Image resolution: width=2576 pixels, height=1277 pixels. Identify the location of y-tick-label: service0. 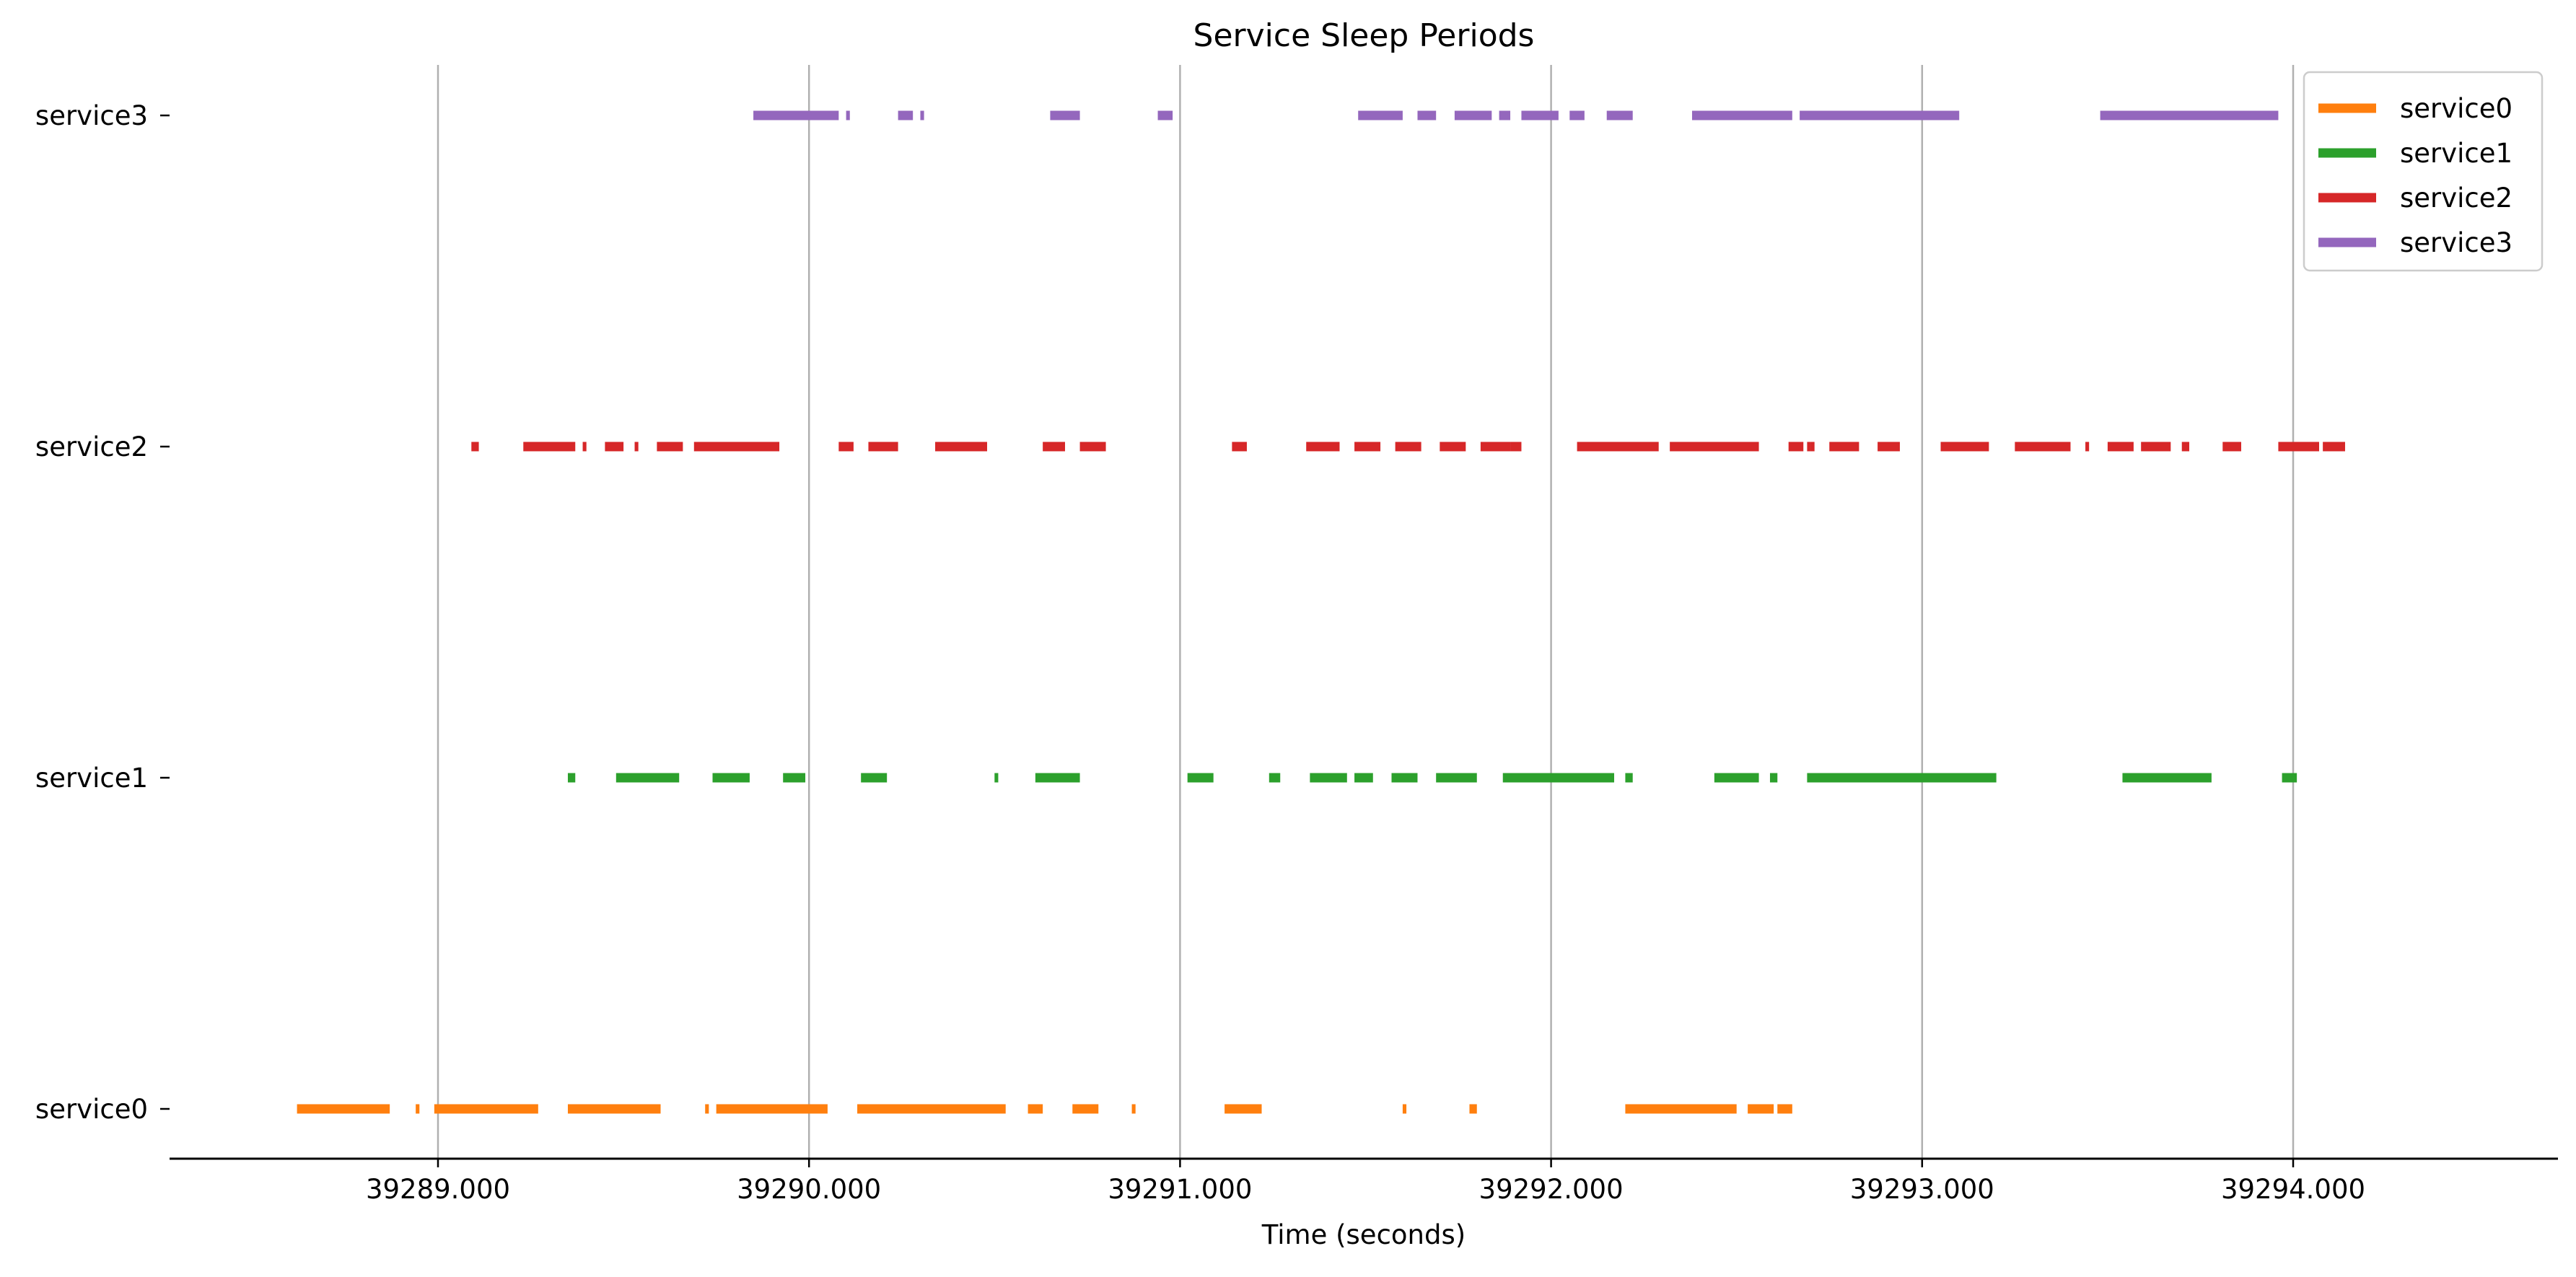
(91, 1110).